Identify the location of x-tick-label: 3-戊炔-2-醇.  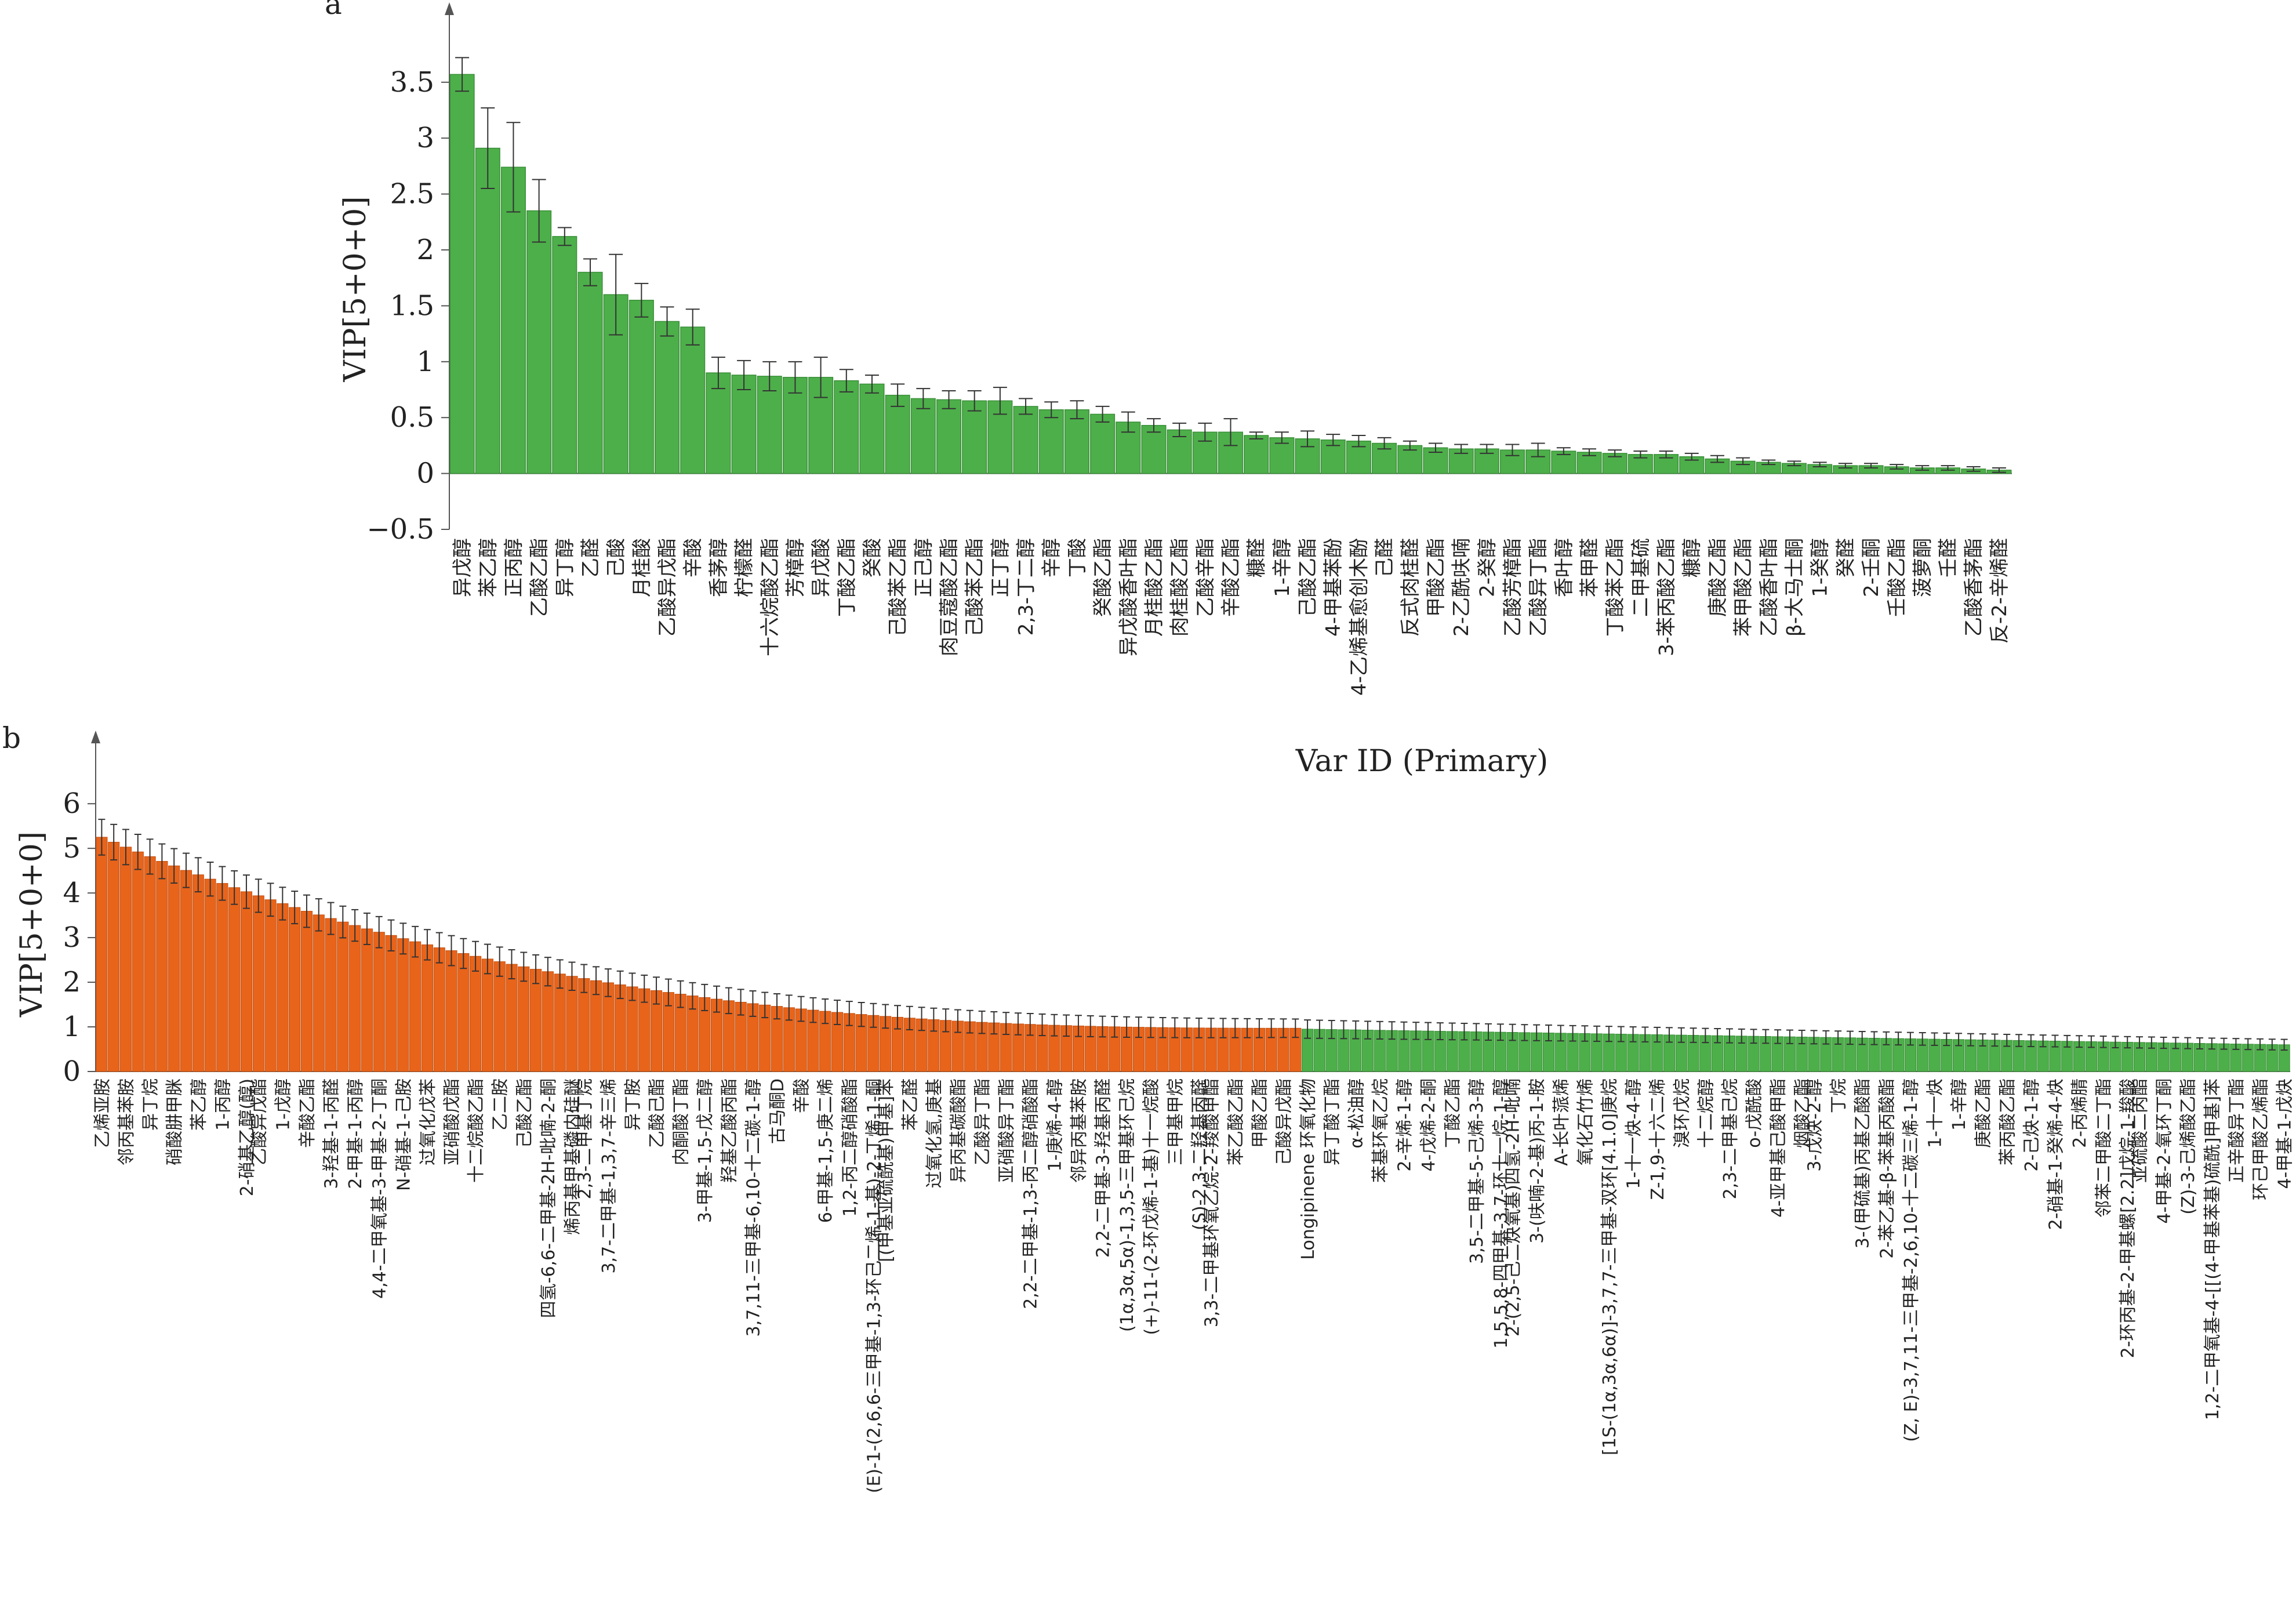
(1815, 1125).